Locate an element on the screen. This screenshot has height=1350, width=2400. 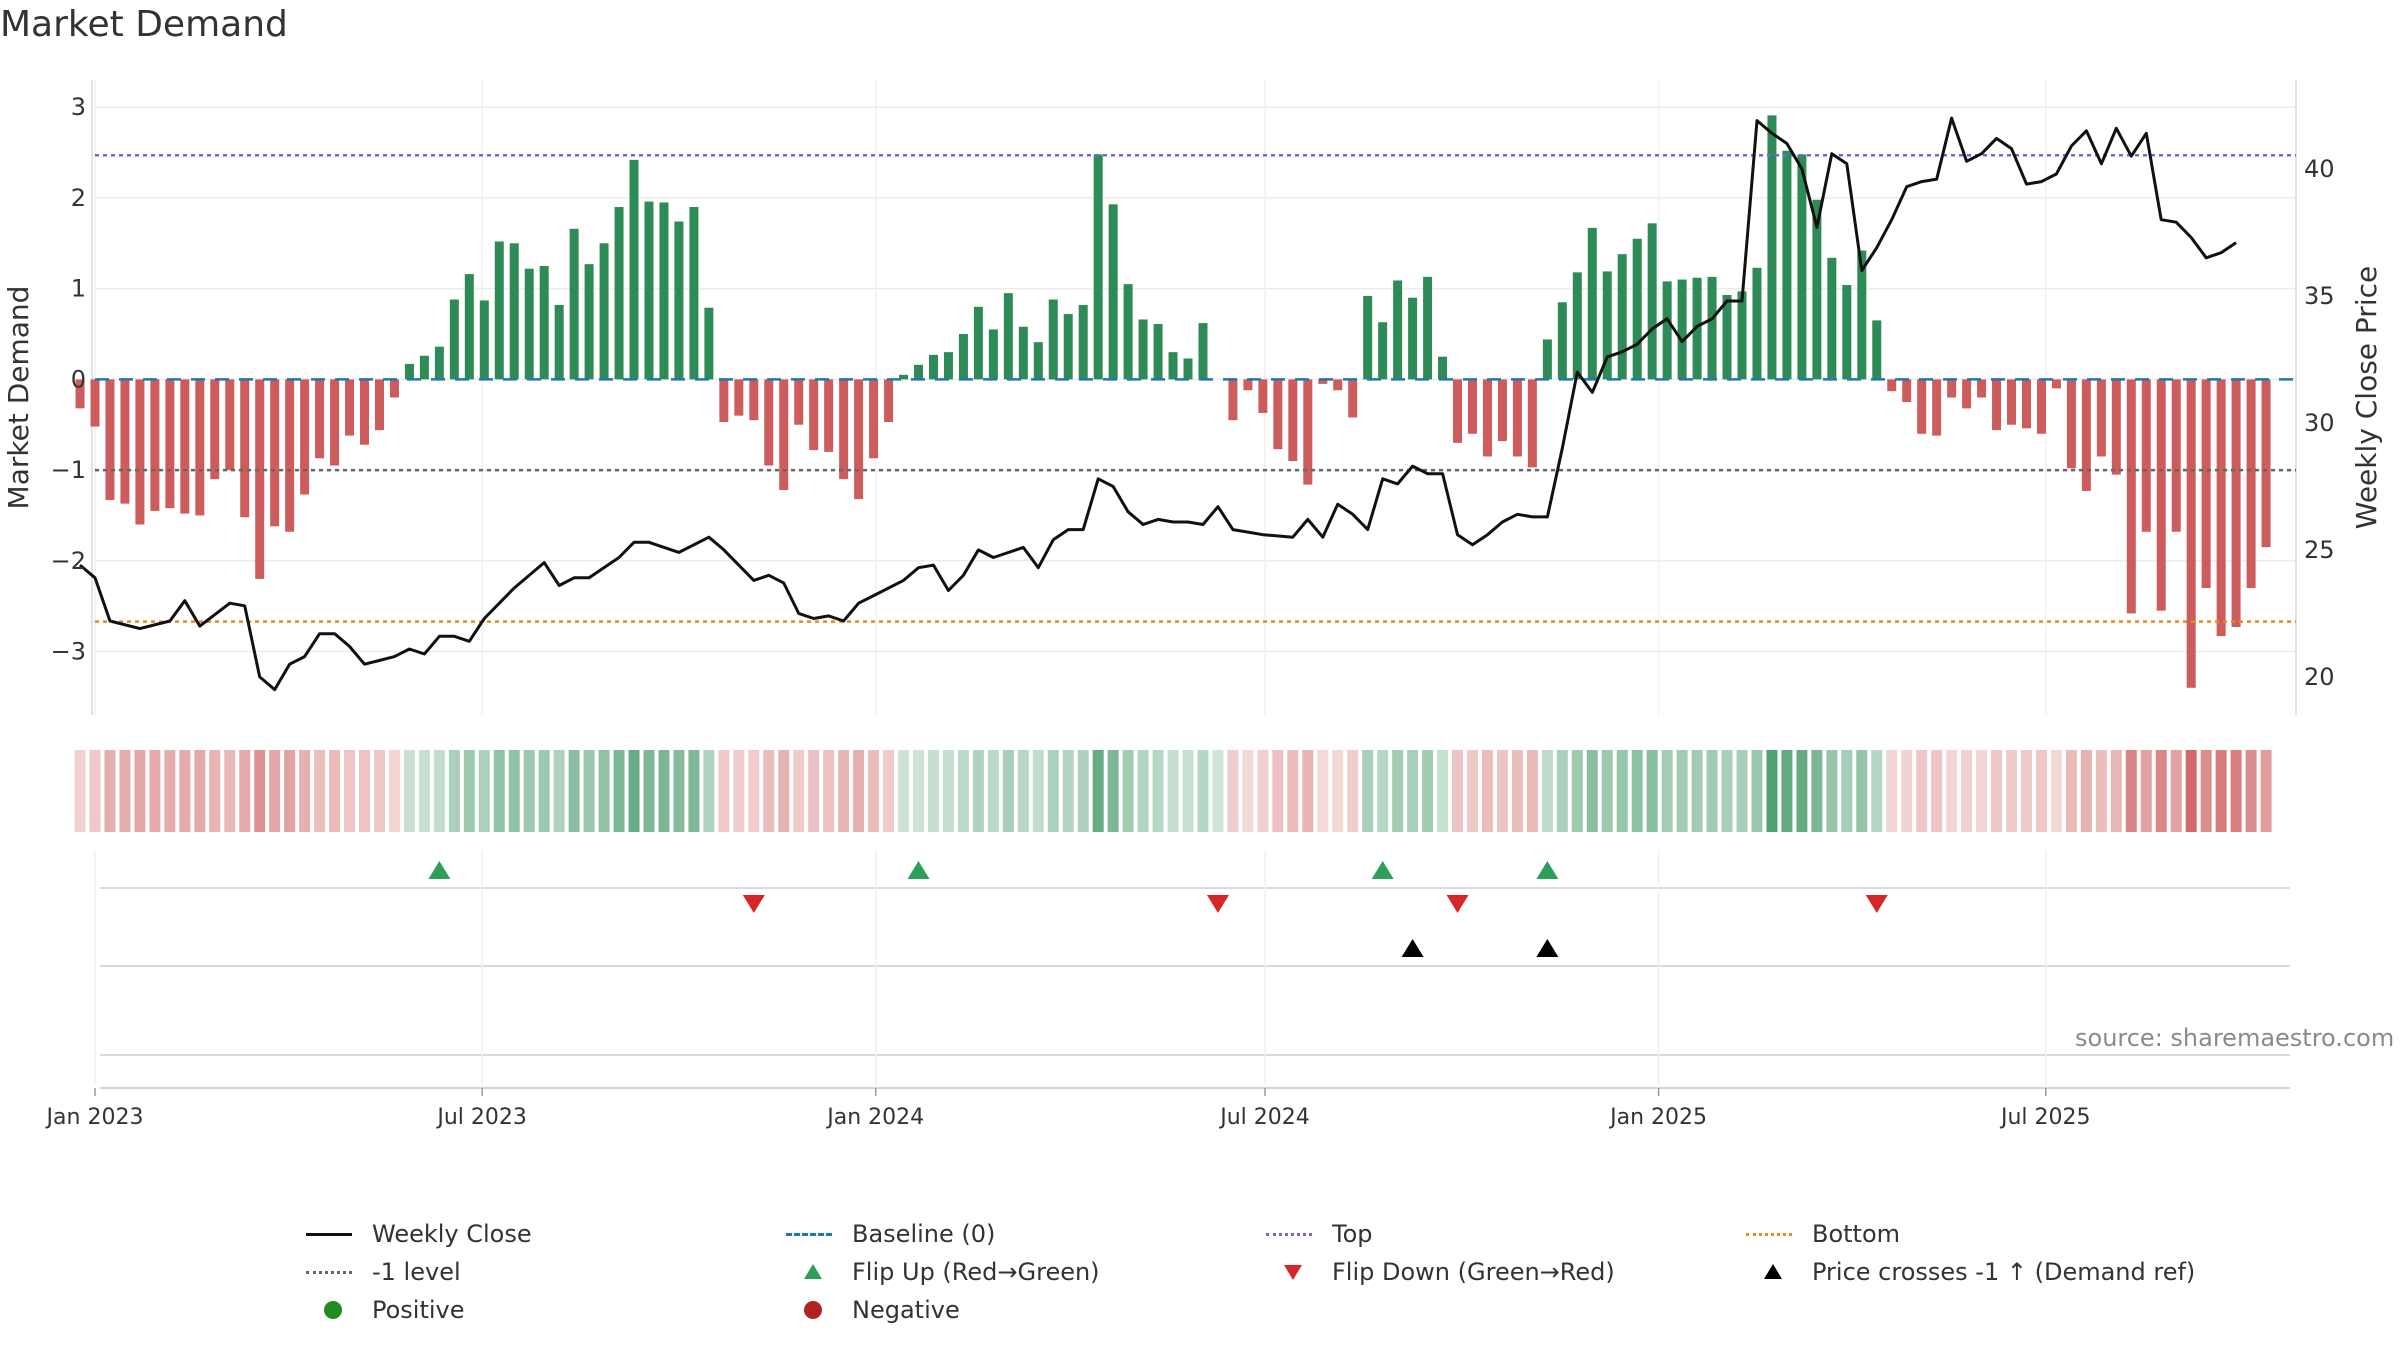
y2-tick-label: 25 is located at coordinates (2319, 550).